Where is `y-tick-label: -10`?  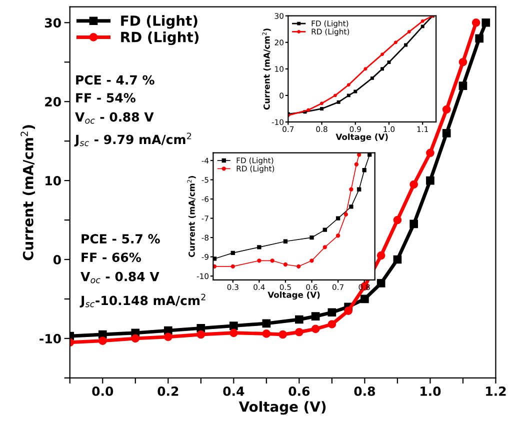 y-tick-label: -10 is located at coordinates (50, 339).